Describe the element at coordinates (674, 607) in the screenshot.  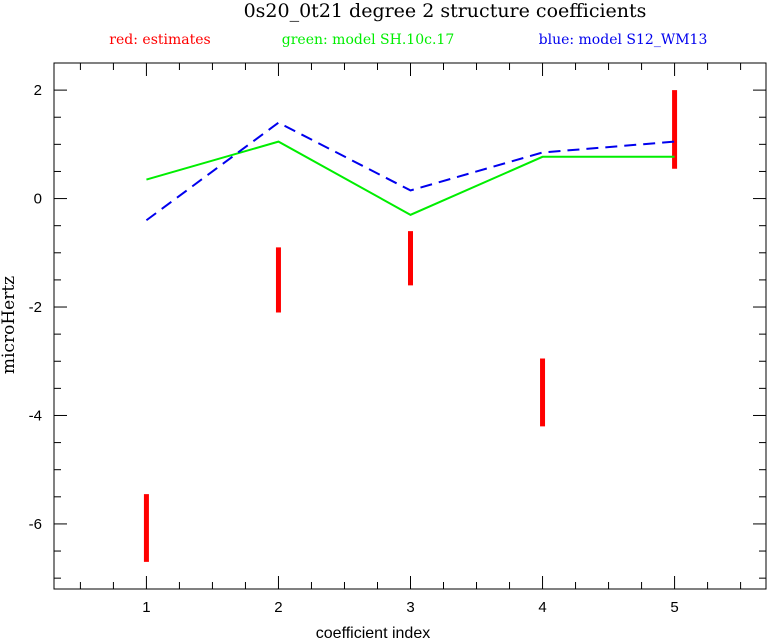
I see `x-tick-label: 5` at that location.